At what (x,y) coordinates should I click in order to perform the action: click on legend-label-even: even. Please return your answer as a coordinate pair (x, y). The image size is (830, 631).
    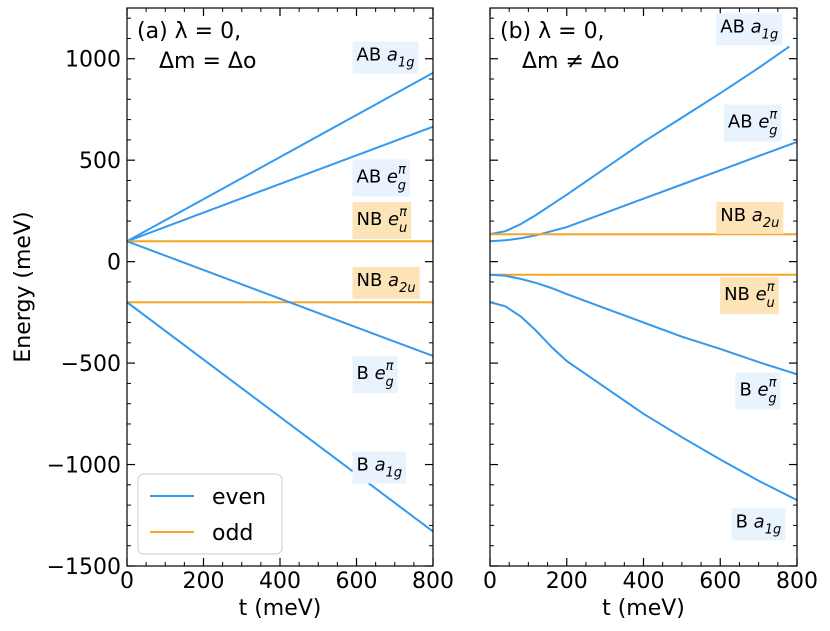
    Looking at the image, I should click on (239, 497).